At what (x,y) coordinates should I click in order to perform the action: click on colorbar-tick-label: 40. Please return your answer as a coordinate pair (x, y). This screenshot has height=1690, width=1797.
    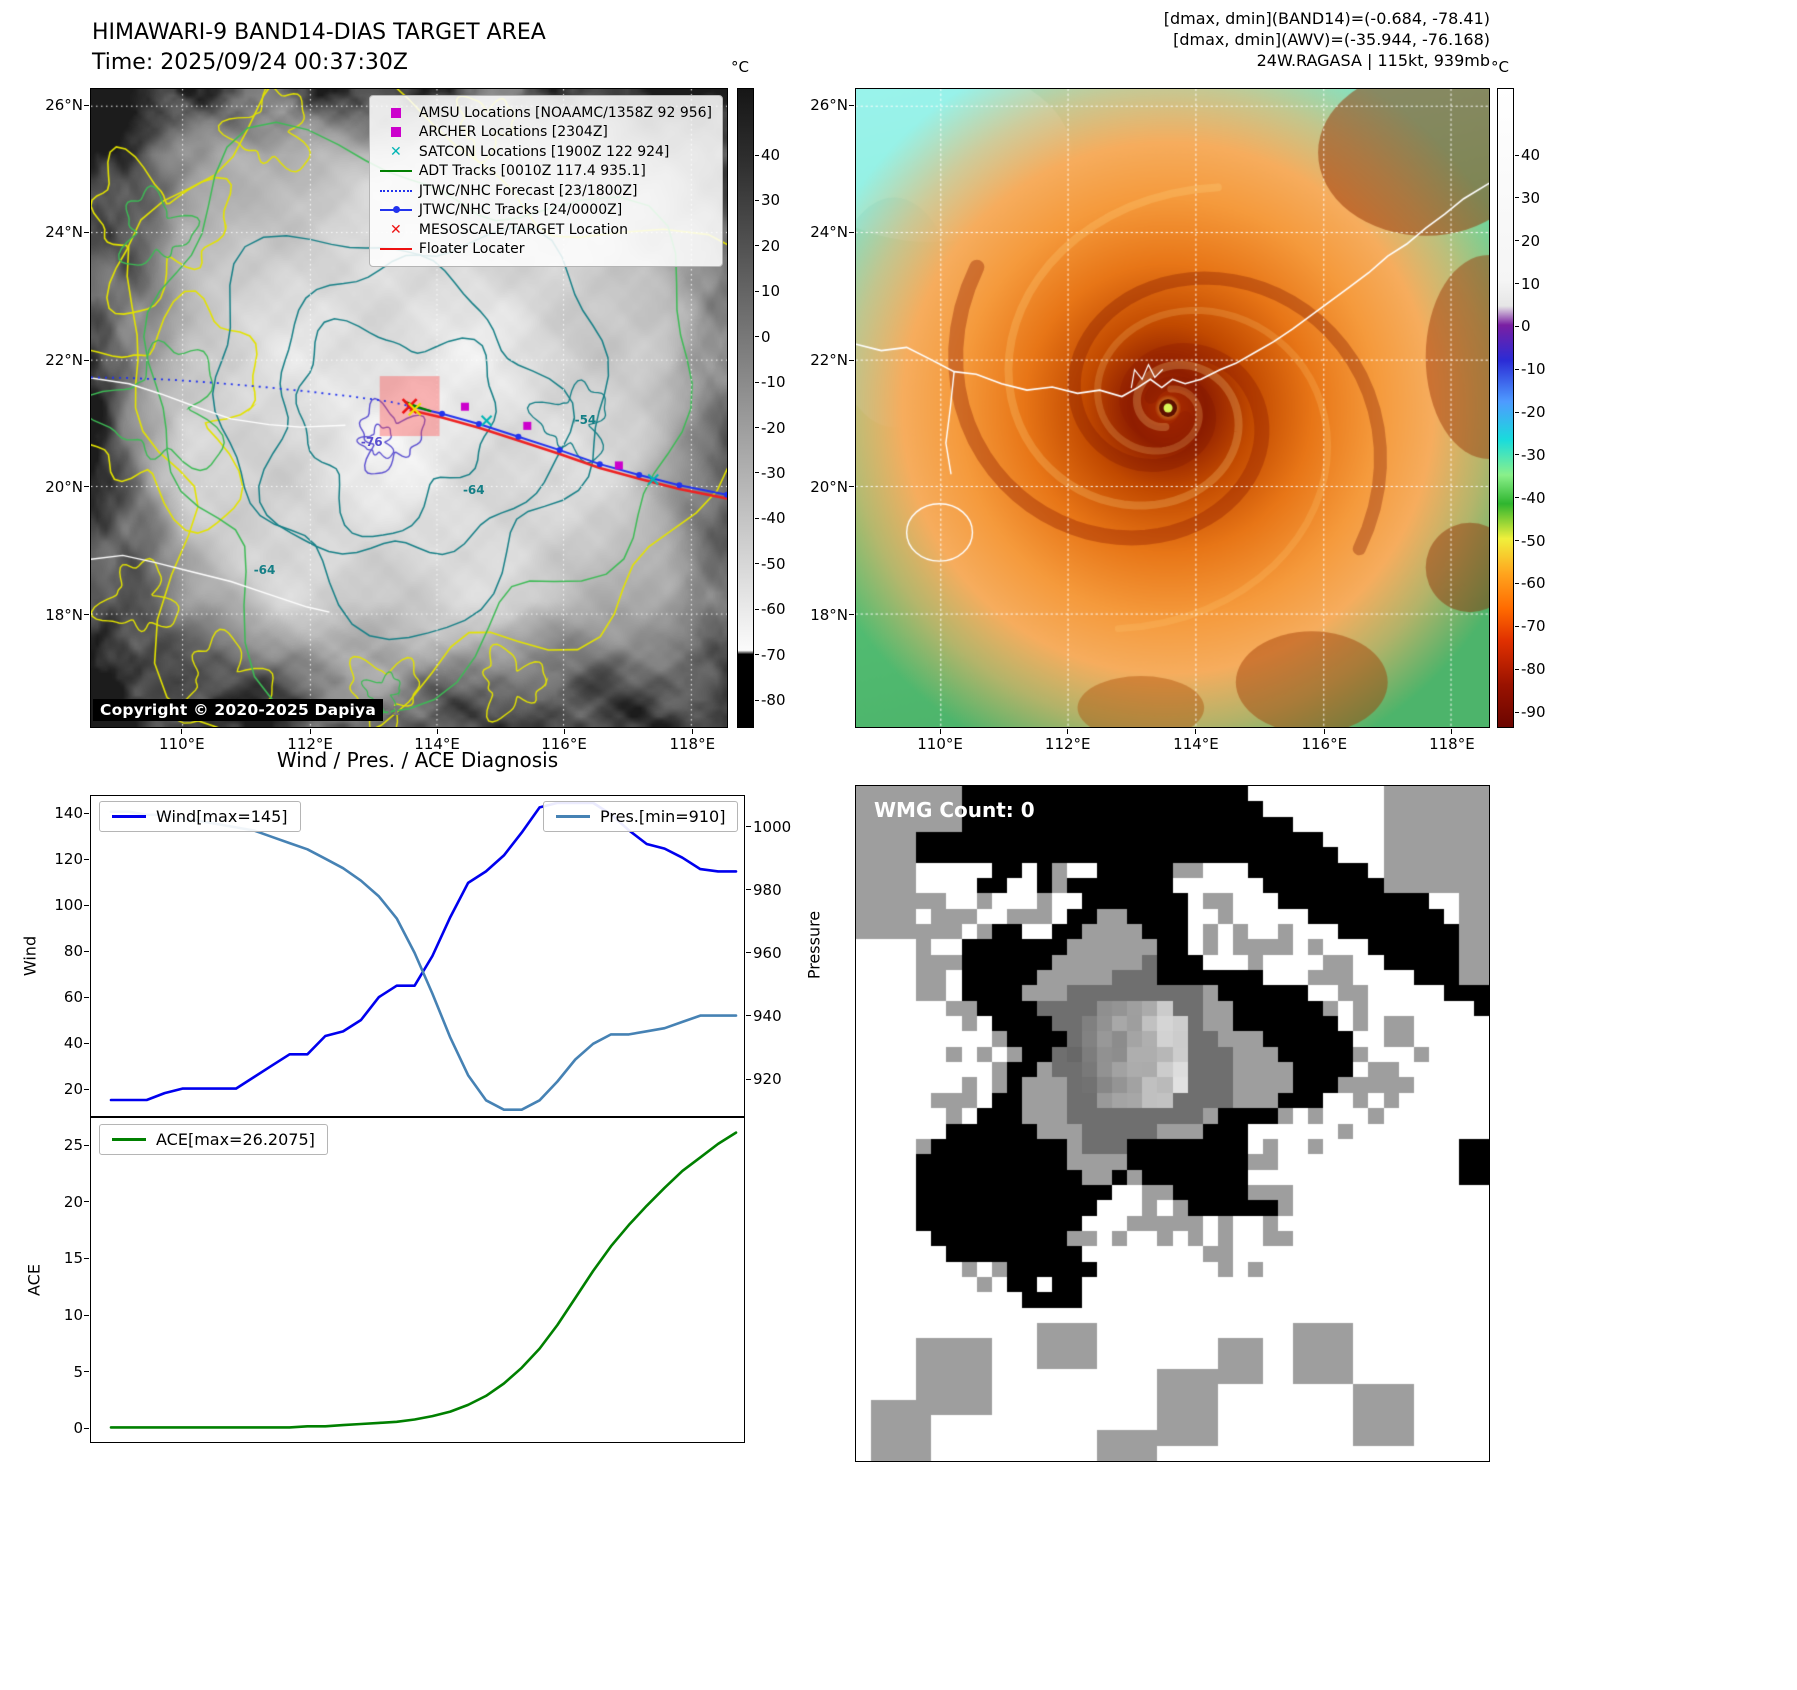
    Looking at the image, I should click on (771, 155).